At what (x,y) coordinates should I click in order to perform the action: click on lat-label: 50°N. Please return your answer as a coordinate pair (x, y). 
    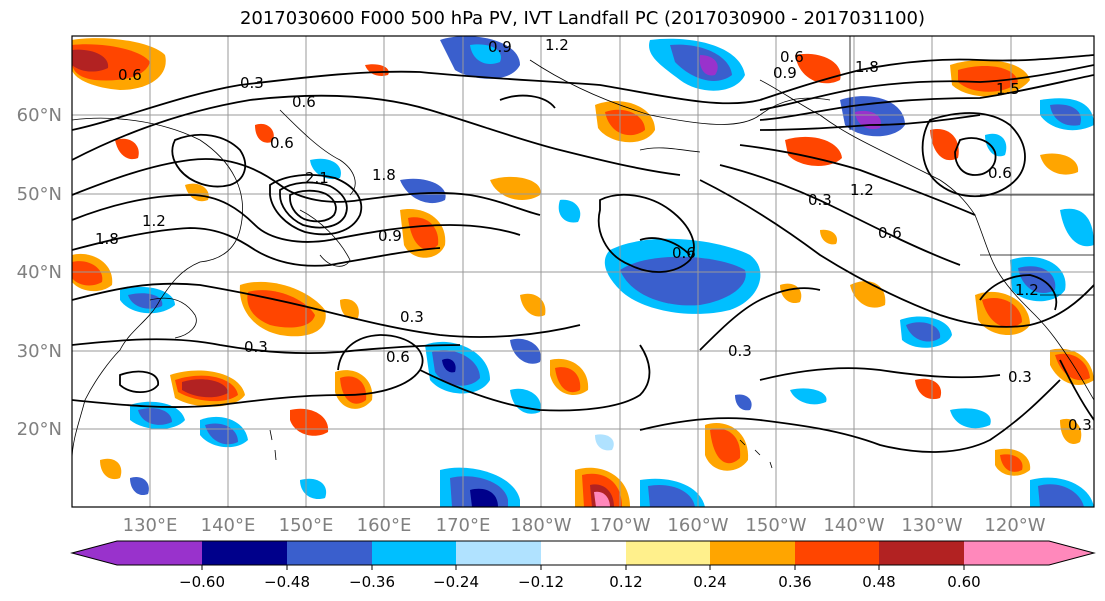
    Looking at the image, I should click on (39, 194).